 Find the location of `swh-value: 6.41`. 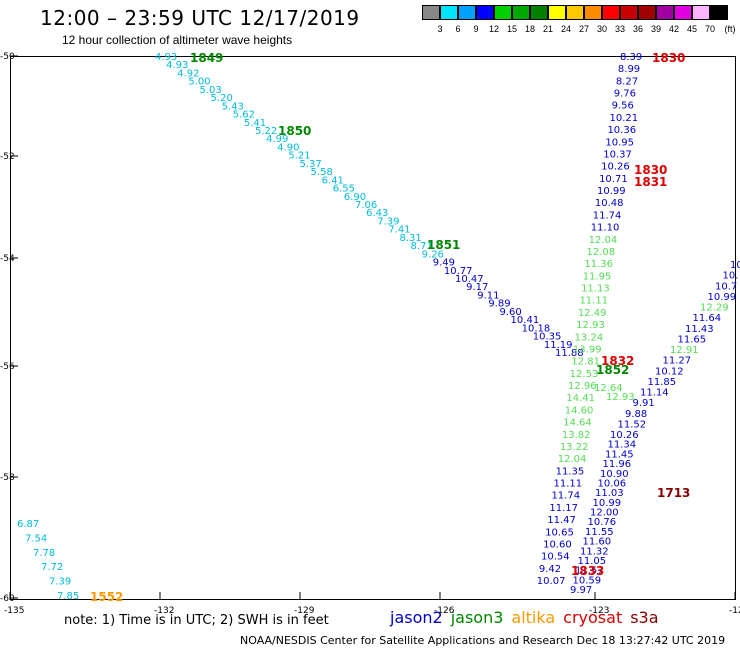

swh-value: 6.41 is located at coordinates (333, 180).